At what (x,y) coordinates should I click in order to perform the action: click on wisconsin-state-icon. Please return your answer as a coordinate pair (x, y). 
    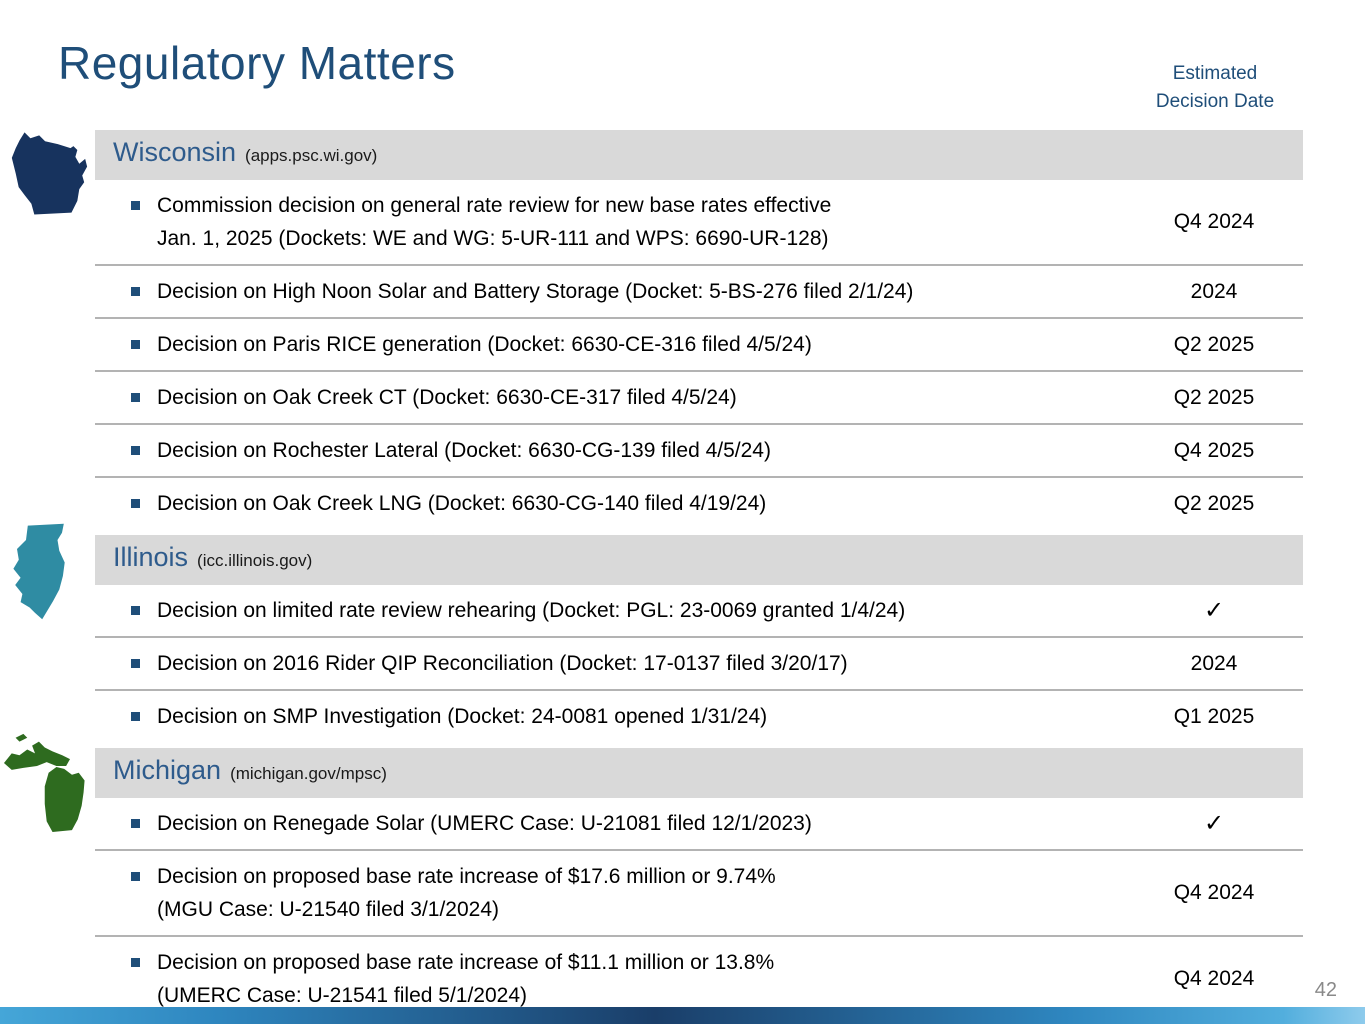
    Looking at the image, I should click on (49, 173).